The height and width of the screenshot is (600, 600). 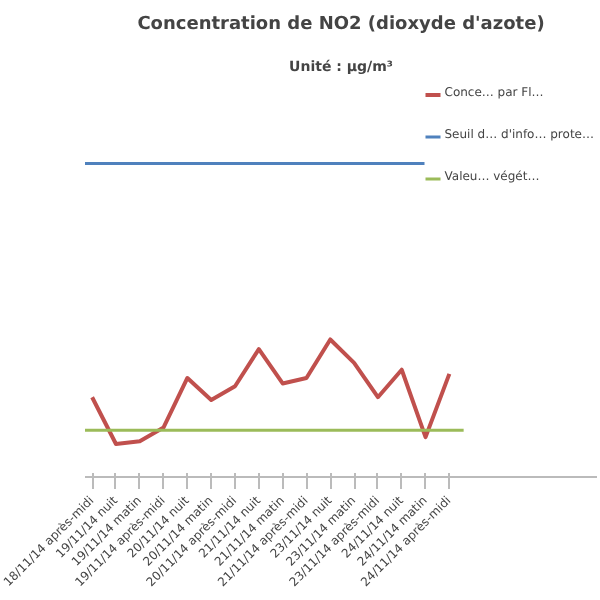 I want to click on chart-title: Concentration de NO2 (dioxyde d'azote), so click(x=341, y=25).